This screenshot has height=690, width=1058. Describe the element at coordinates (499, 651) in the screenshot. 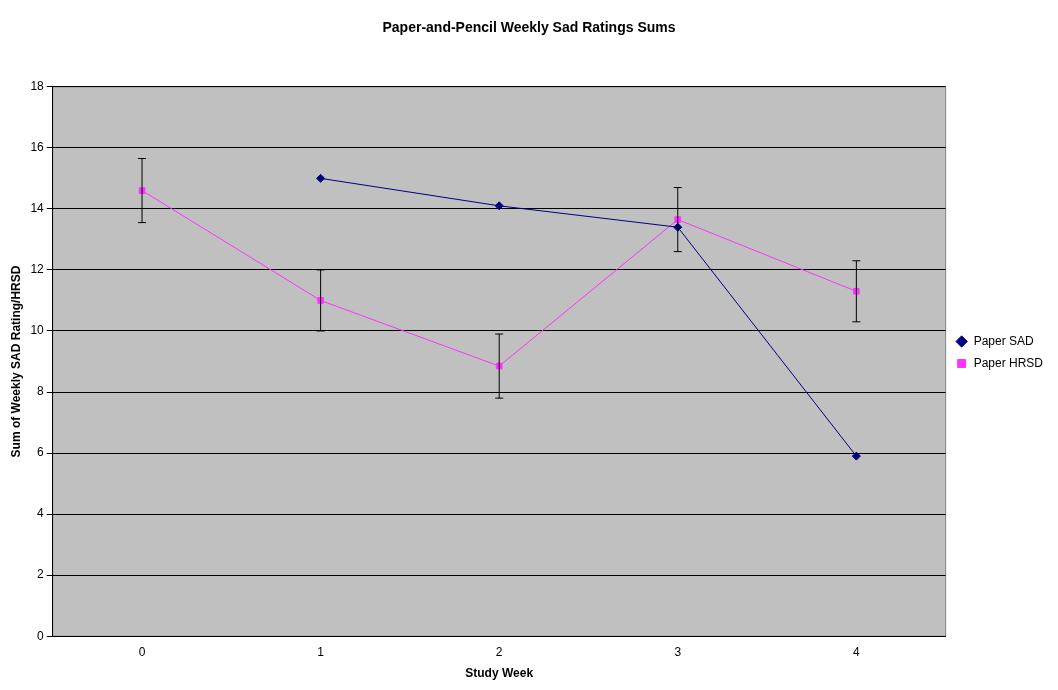

I see `x-tick-label: 2` at that location.